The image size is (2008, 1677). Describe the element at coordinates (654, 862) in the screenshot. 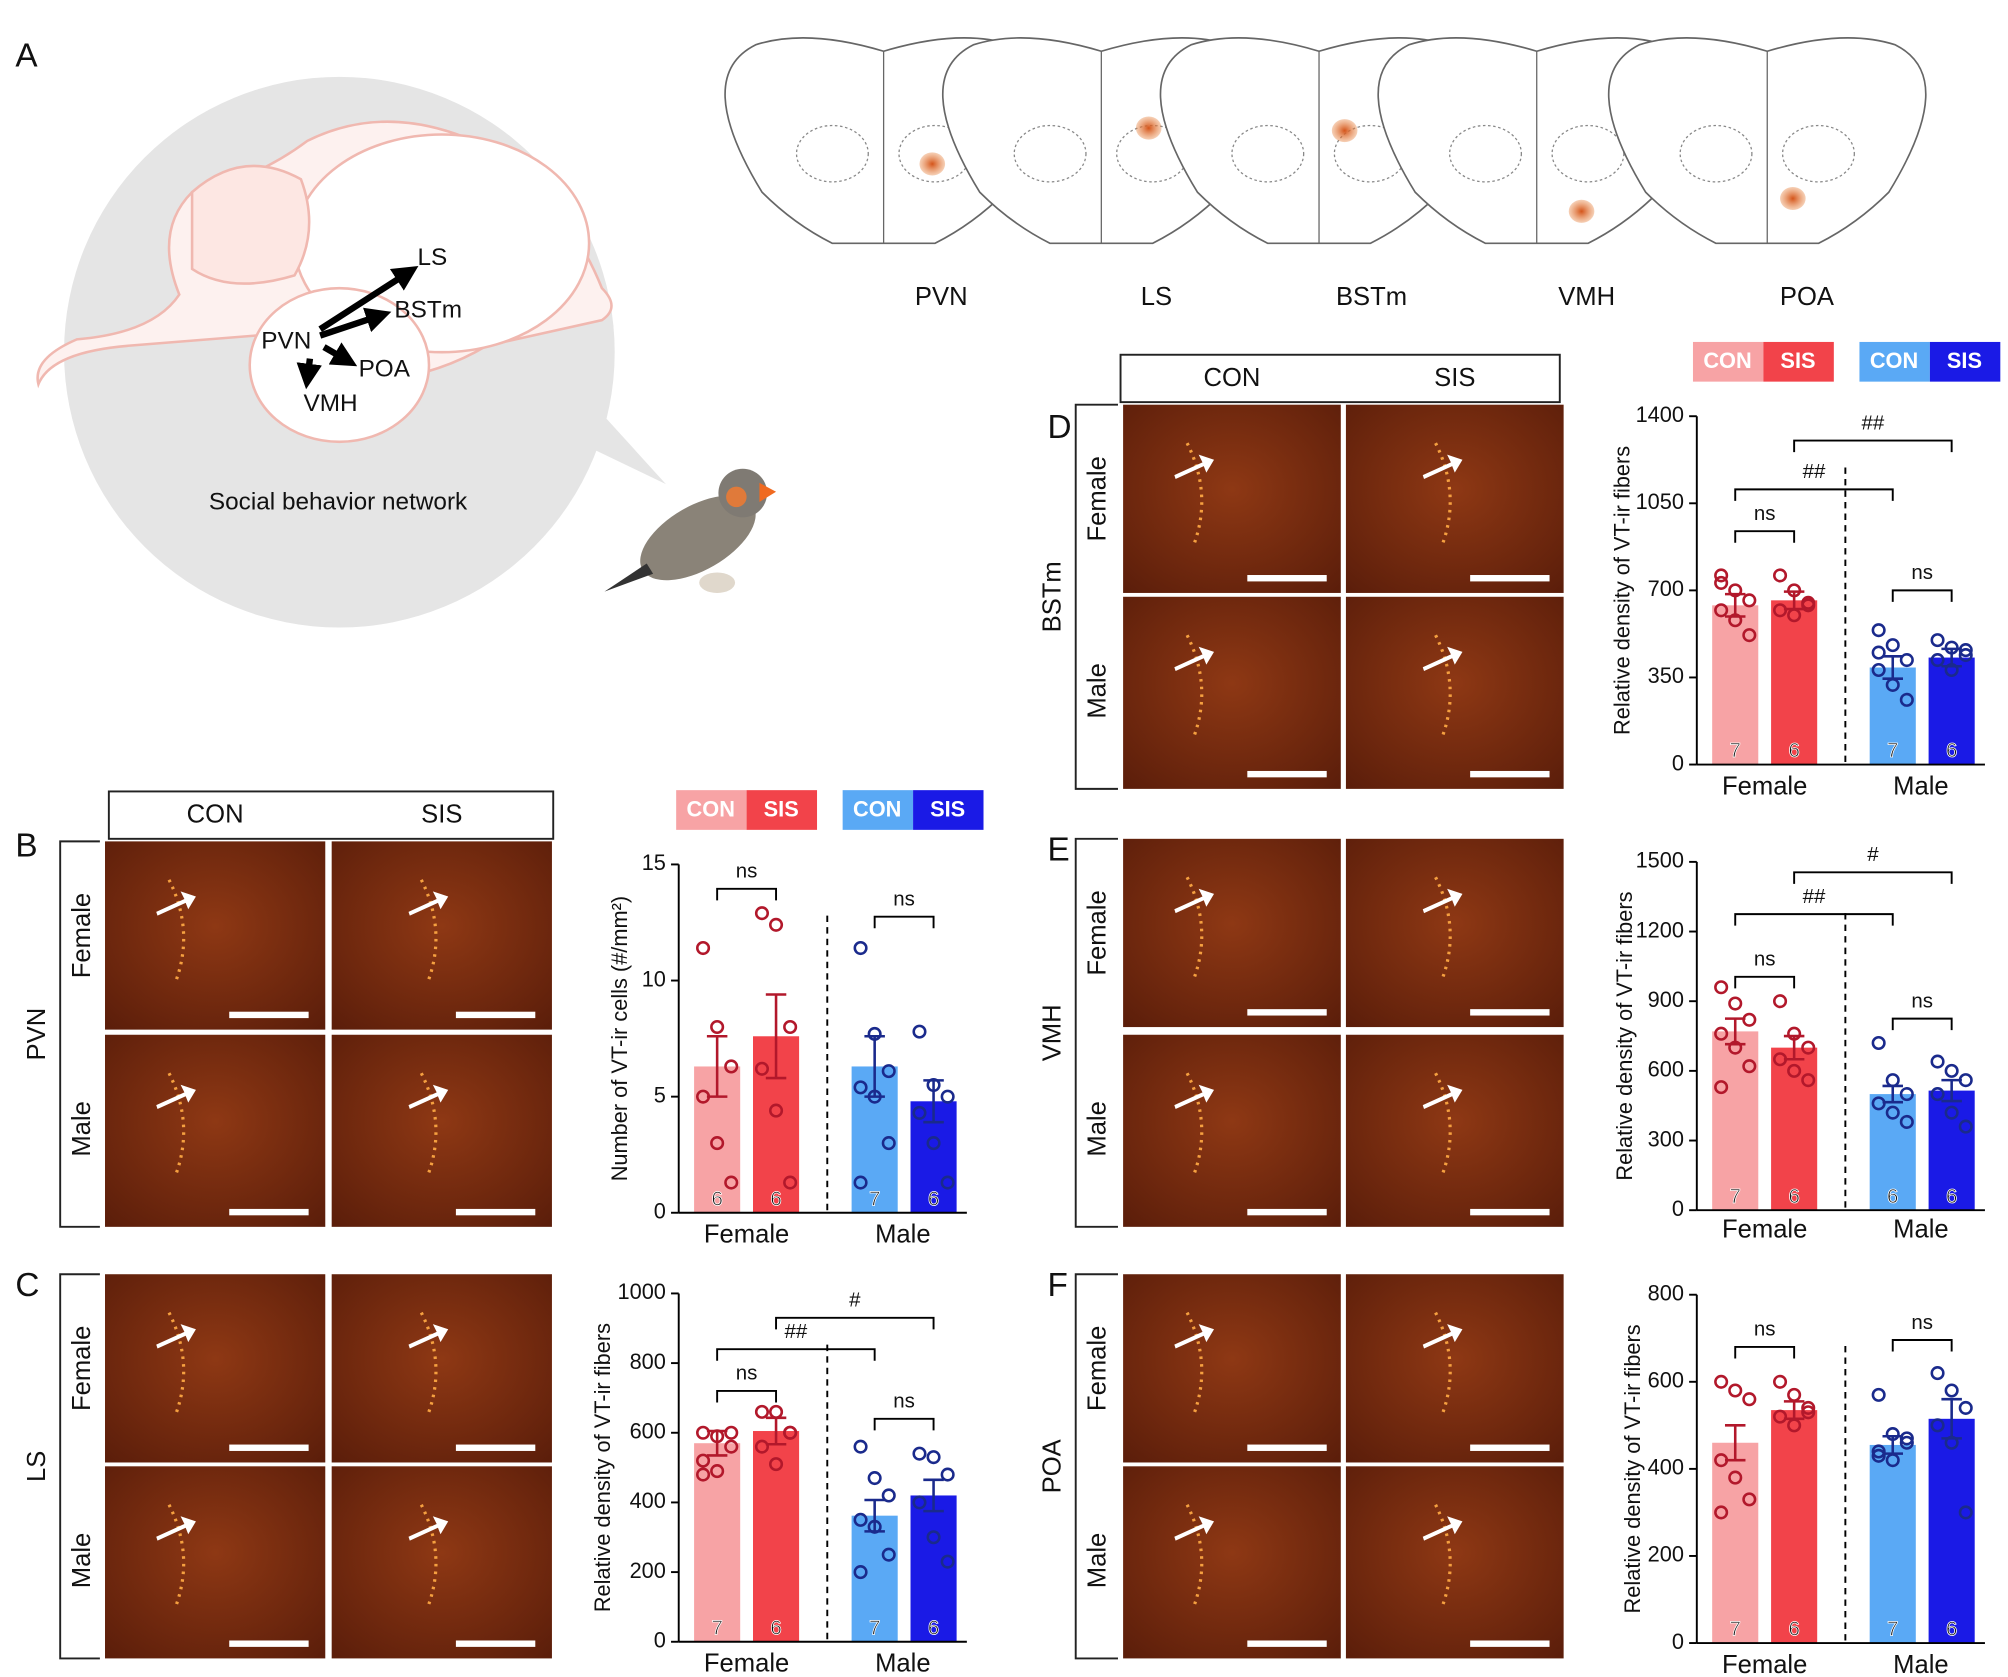

I see `y-tick-label: 15` at that location.